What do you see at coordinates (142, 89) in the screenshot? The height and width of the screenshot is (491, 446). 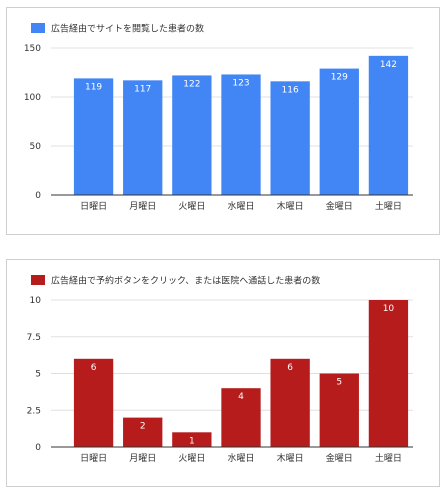 I see `data-label: 117` at bounding box center [142, 89].